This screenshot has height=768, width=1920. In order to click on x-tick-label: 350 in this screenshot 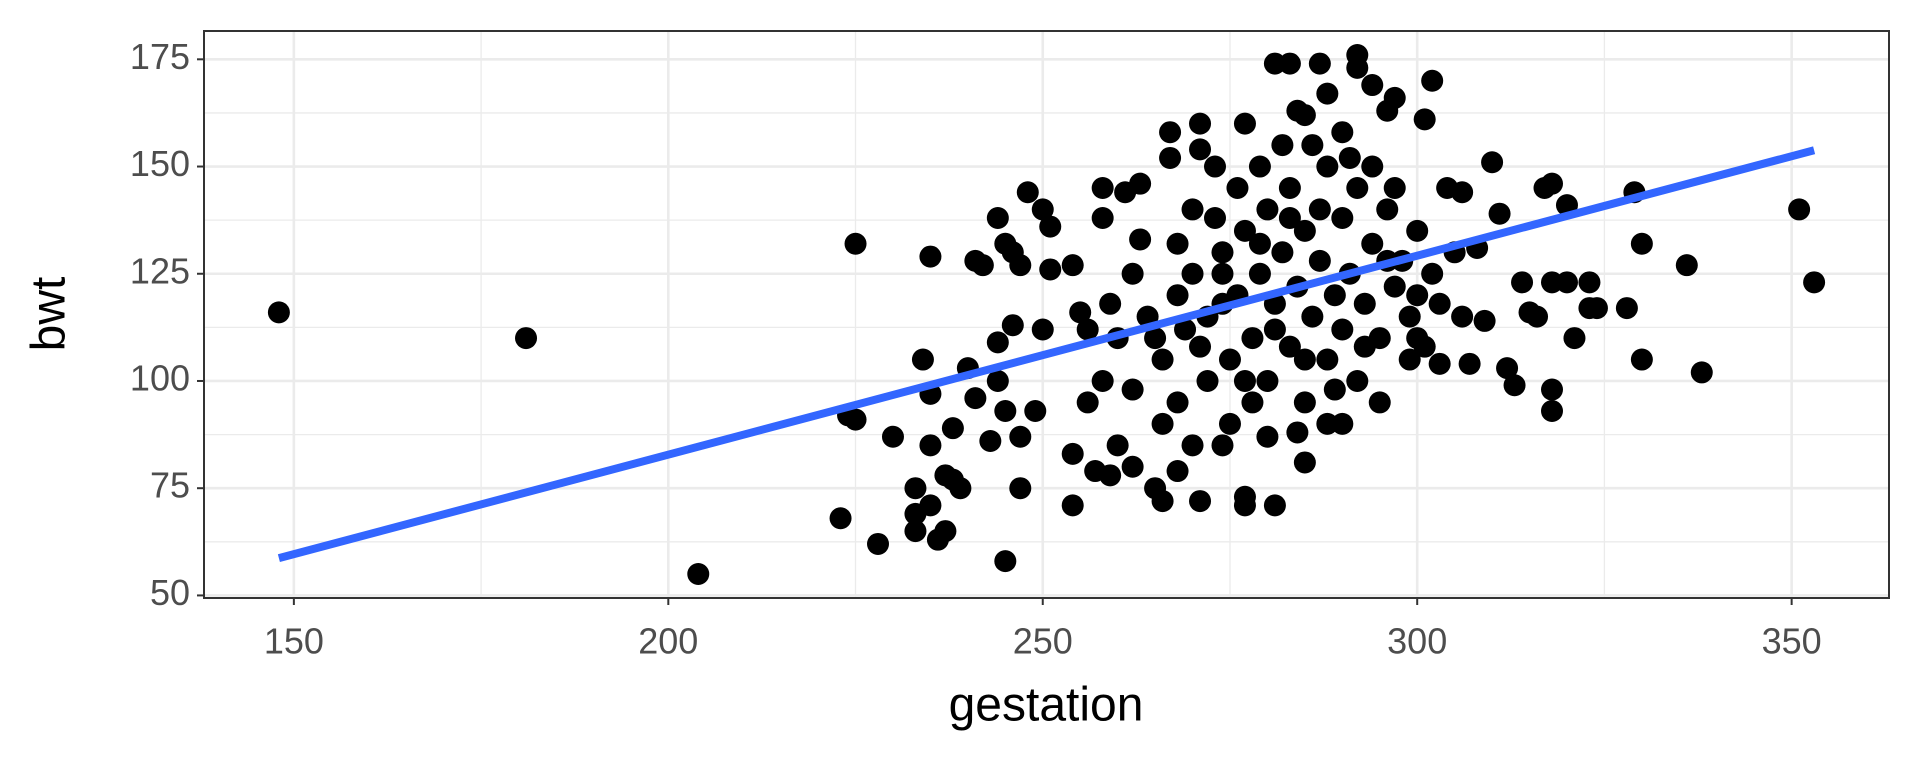, I will do `click(1792, 641)`.